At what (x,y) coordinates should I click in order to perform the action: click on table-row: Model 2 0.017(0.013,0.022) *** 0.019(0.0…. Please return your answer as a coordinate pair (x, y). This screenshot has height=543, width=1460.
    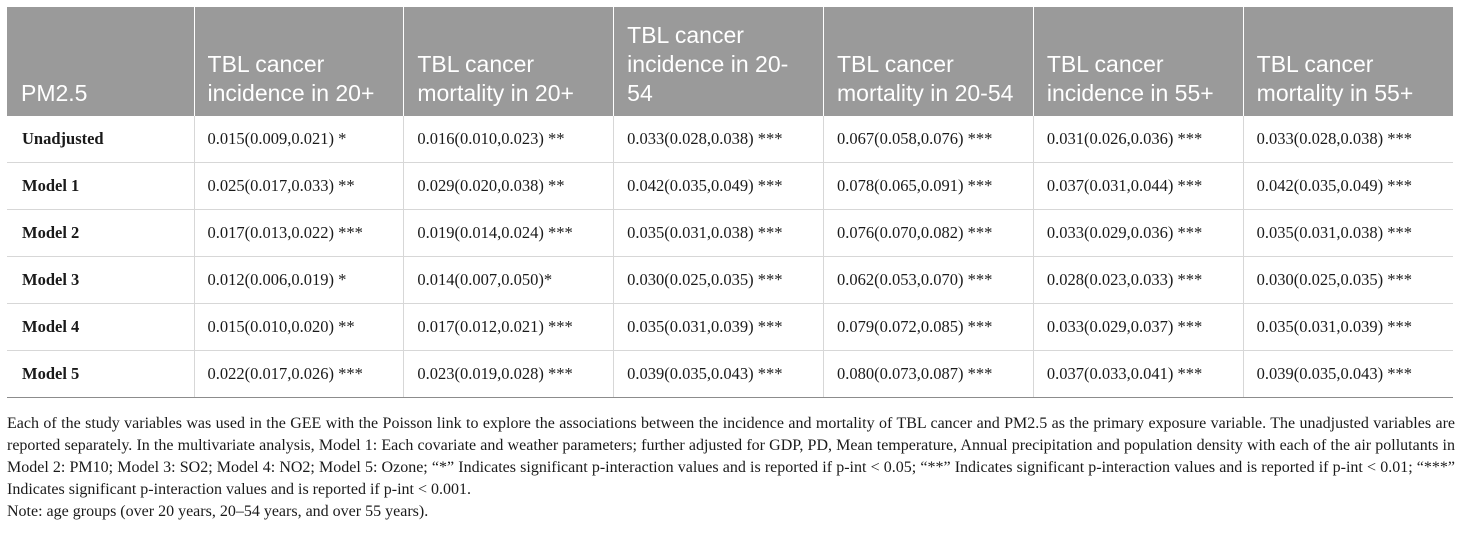
    Looking at the image, I should click on (730, 233).